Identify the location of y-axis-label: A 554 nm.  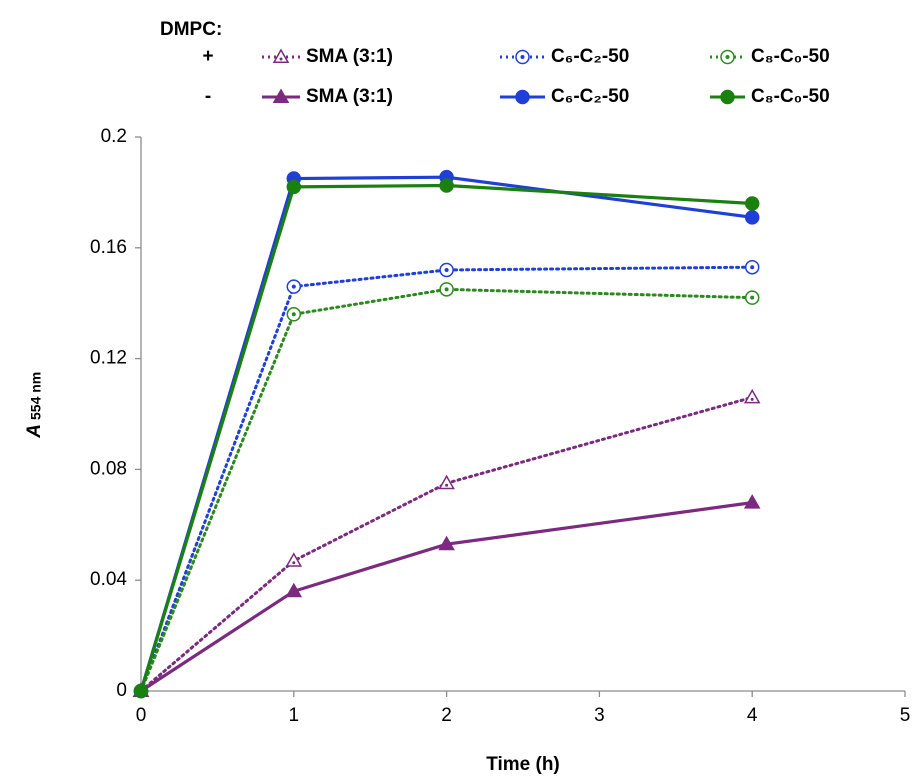
(34, 405).